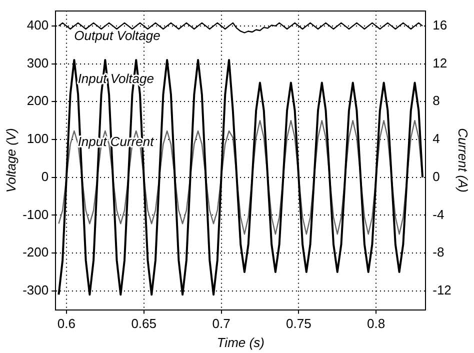  Describe the element at coordinates (35, 290) in the screenshot. I see `y-tick-label: -300` at that location.